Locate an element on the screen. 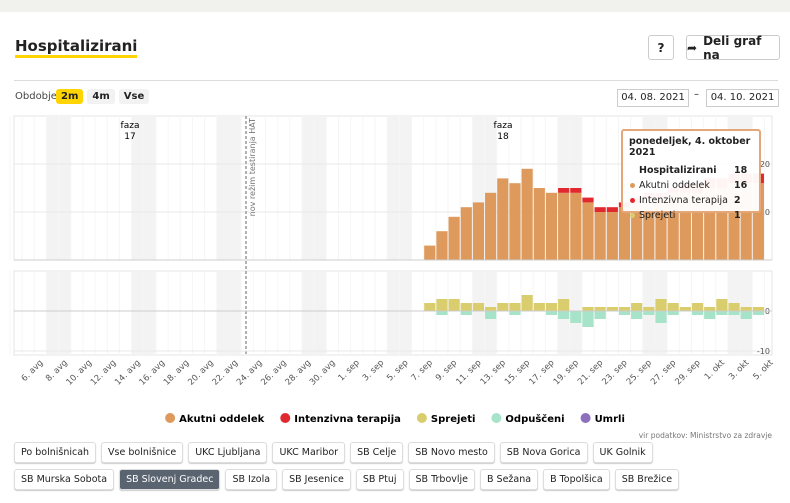 Image resolution: width=790 pixels, height=503 pixels. x-tick-label: 16. avg is located at coordinates (153, 373).